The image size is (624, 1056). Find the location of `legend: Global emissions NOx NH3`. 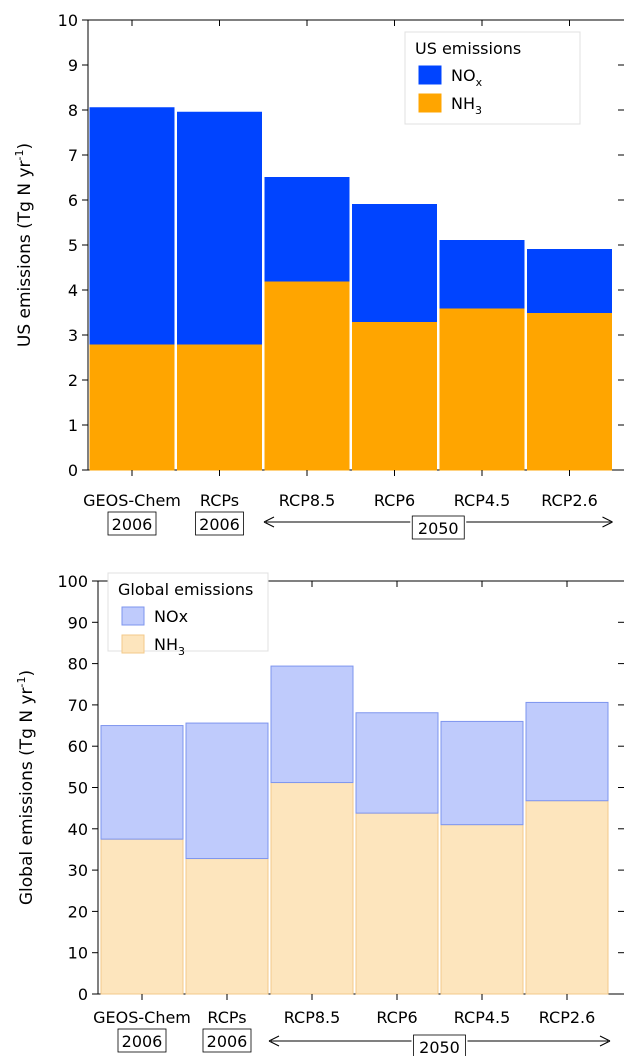

legend: Global emissions NOx NH3 is located at coordinates (188, 615).